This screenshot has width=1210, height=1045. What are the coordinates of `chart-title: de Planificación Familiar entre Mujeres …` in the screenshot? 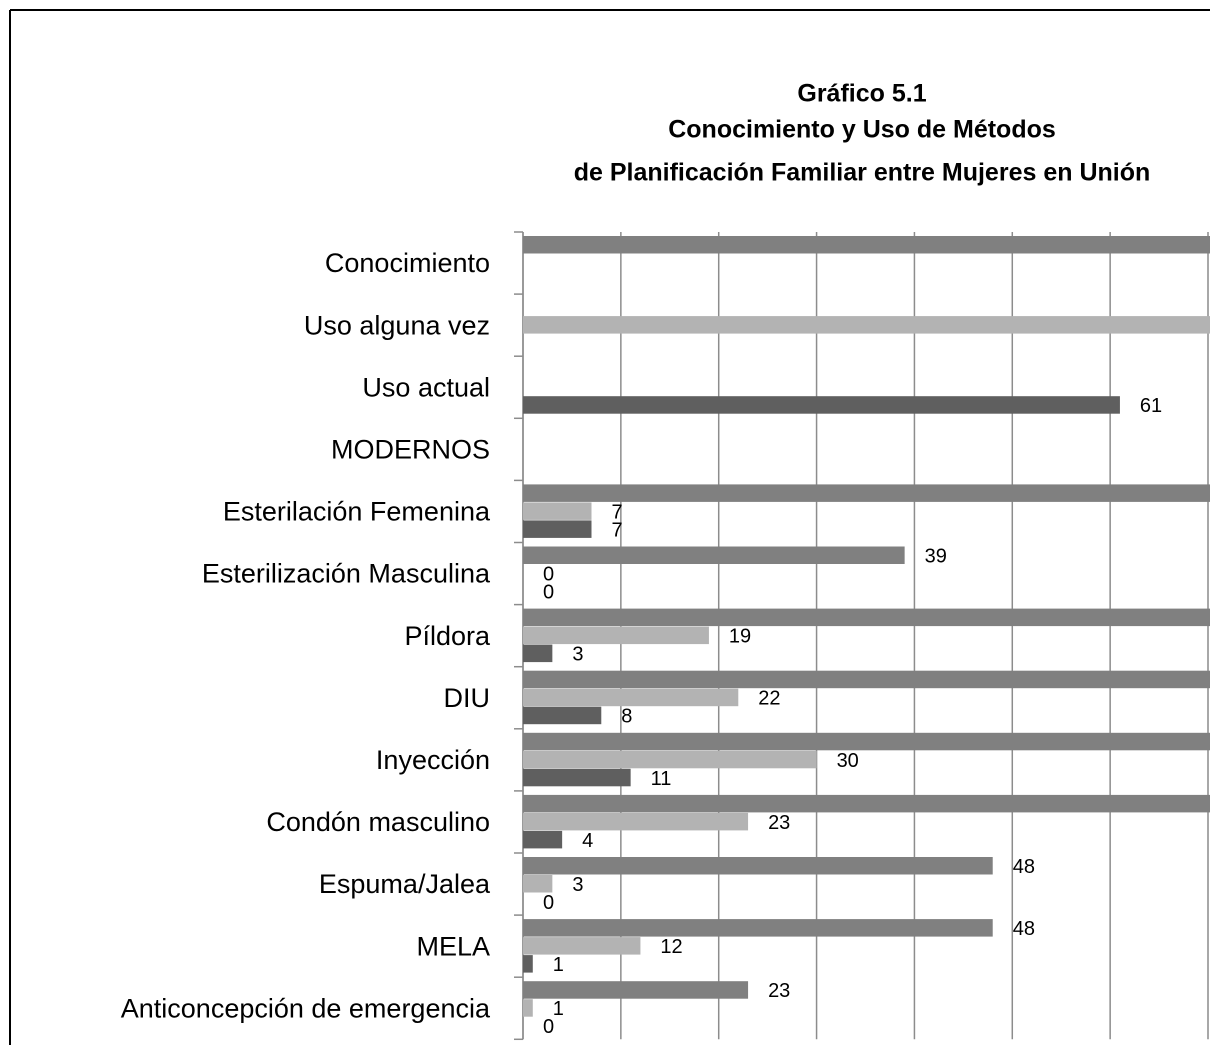 It's located at (862, 173).